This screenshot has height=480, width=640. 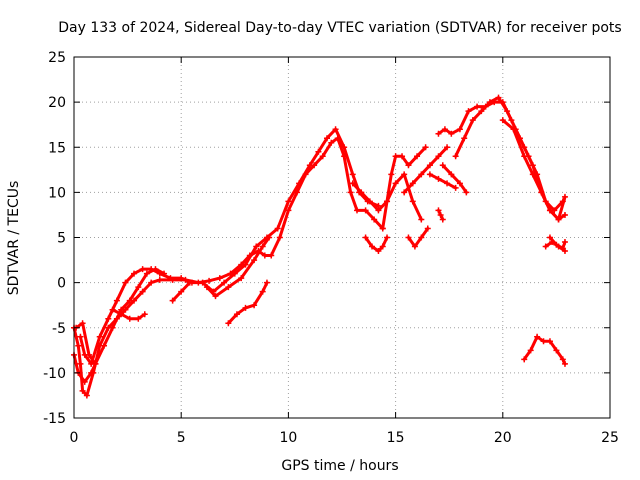 I want to click on y-tick-label: 10, so click(x=57, y=193).